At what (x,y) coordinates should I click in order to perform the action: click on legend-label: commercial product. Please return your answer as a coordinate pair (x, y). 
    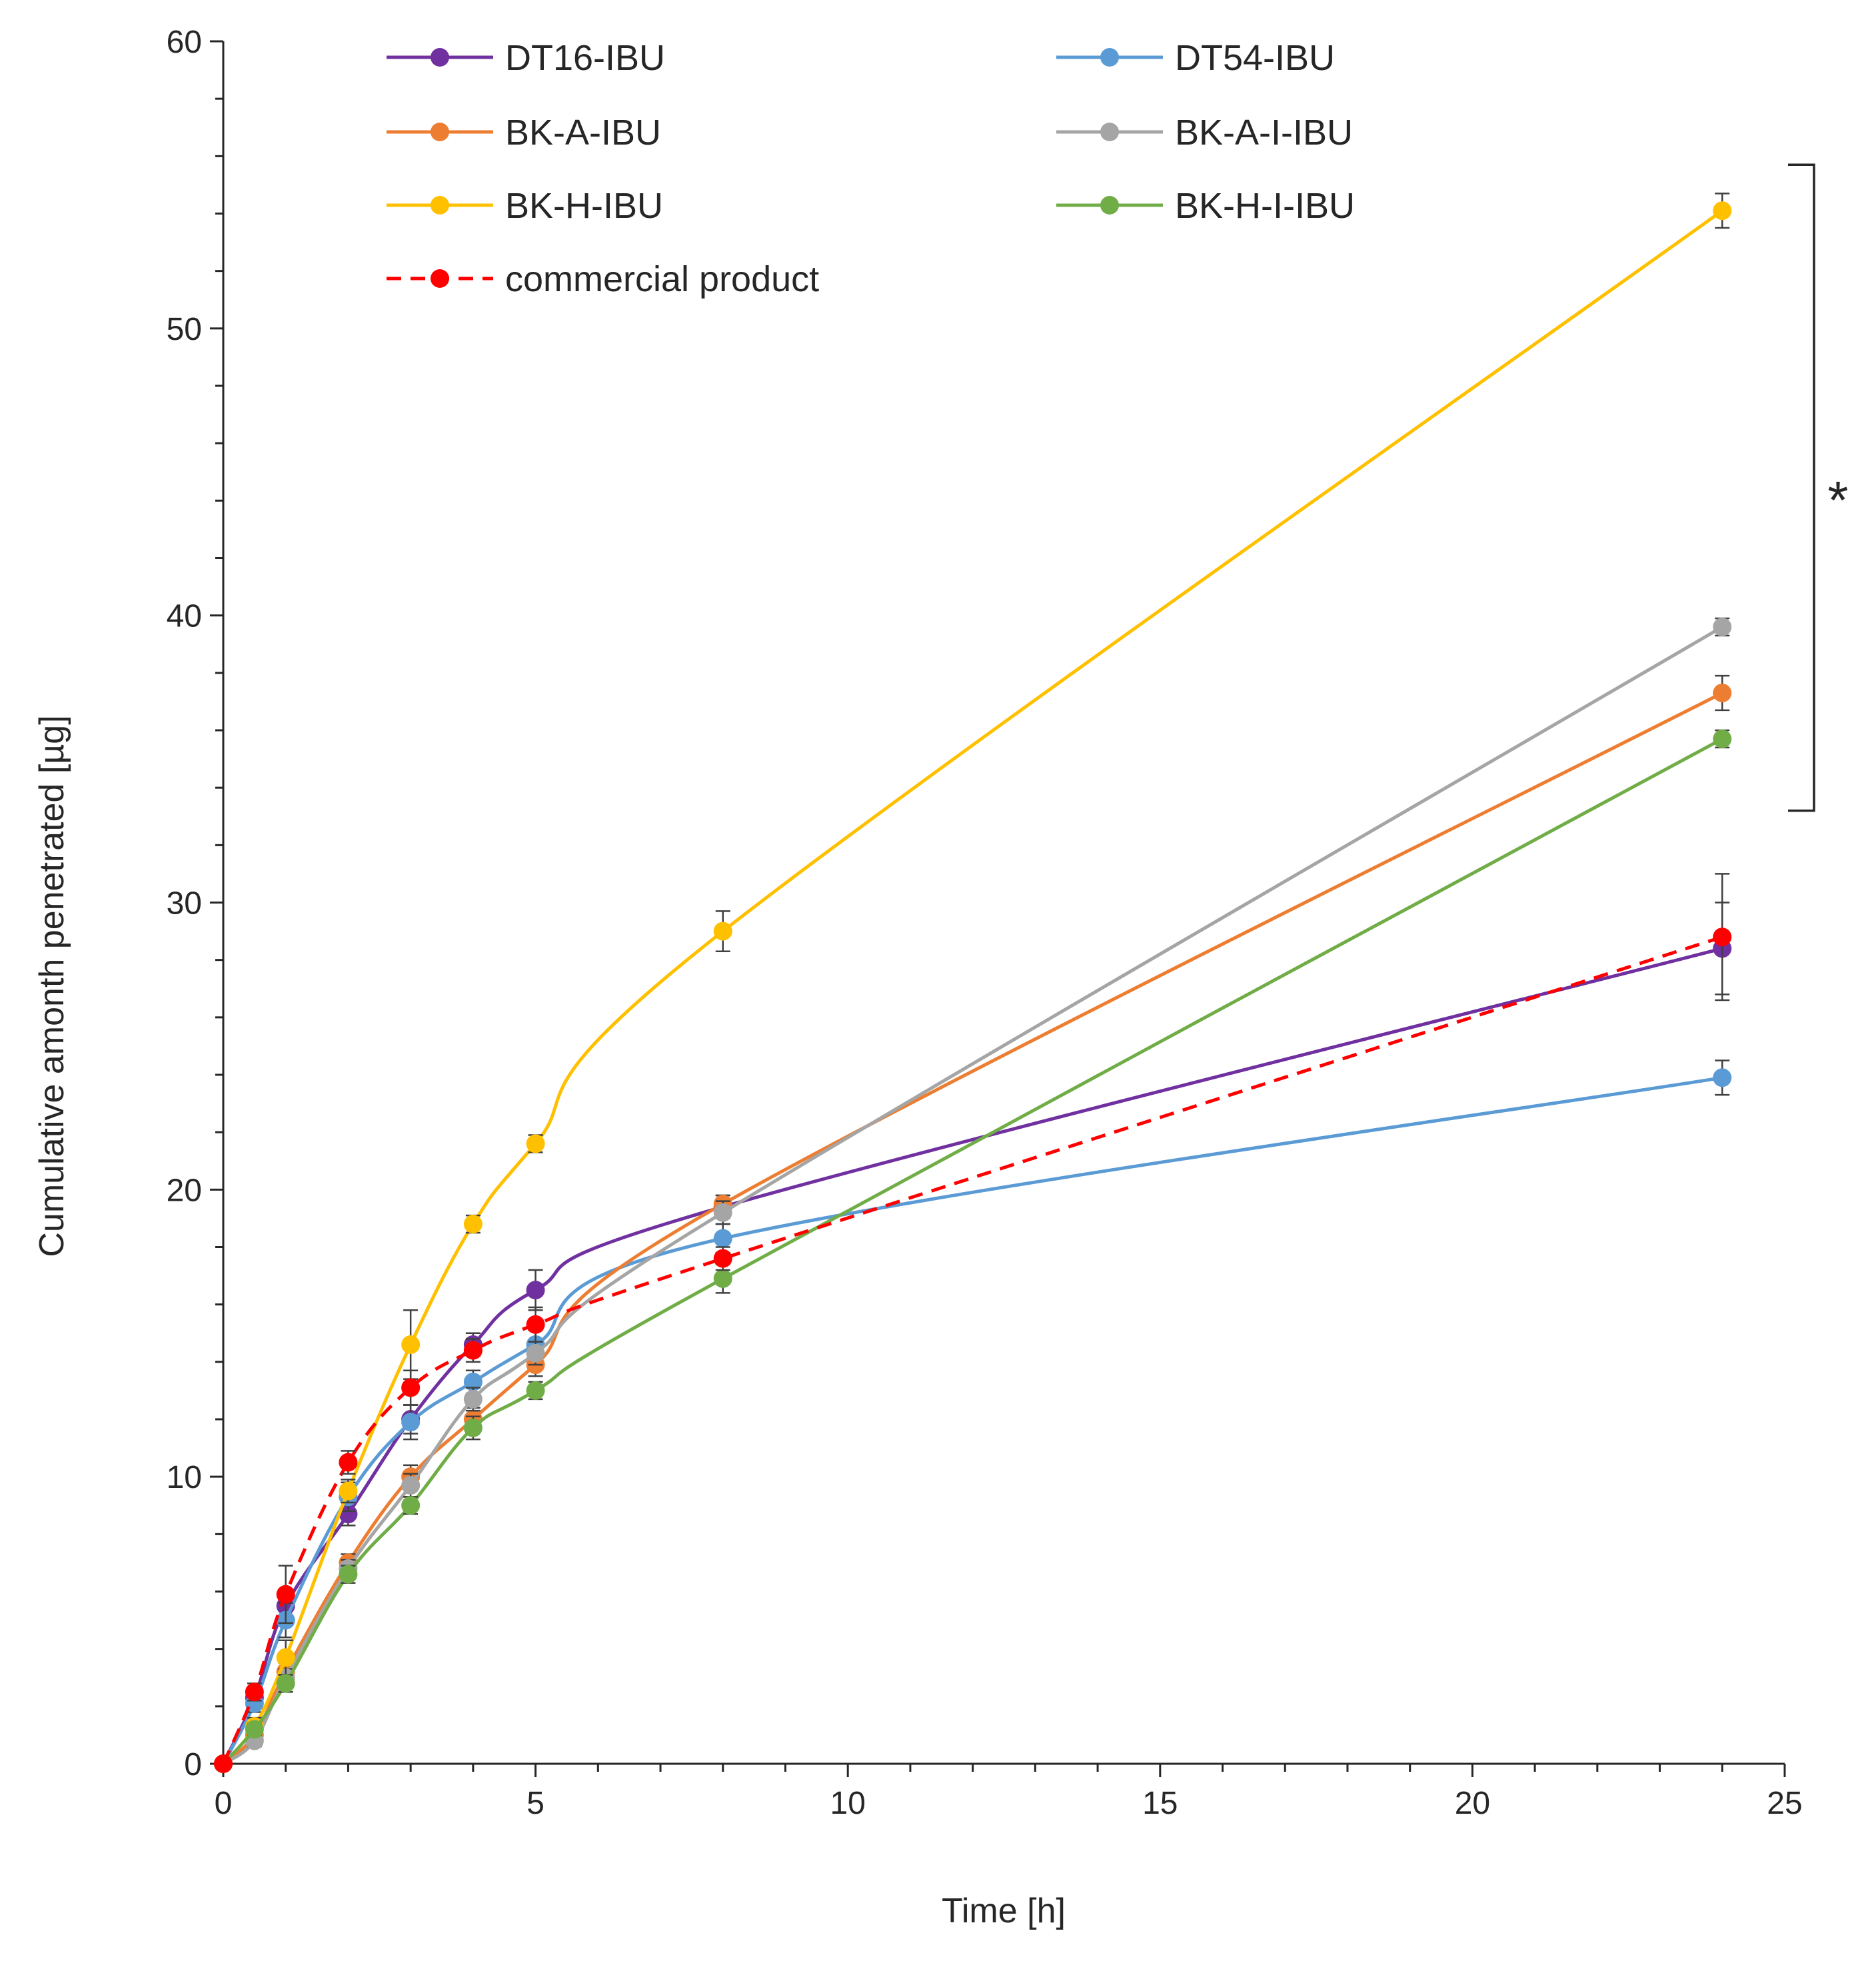
    Looking at the image, I should click on (662, 279).